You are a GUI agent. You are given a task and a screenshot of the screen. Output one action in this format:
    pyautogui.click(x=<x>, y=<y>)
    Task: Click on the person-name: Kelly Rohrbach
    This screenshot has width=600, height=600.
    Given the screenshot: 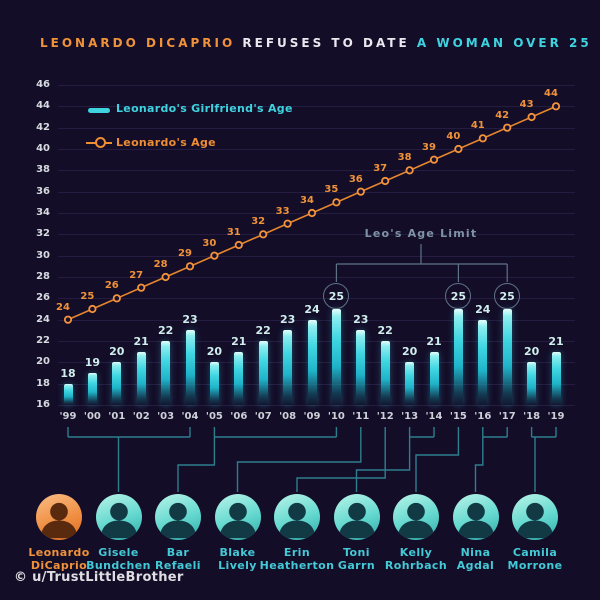 What is the action you would take?
    pyautogui.click(x=416, y=559)
    